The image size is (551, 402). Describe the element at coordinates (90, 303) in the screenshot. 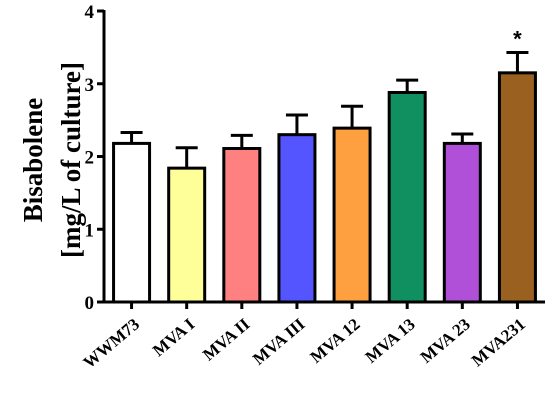

I see `y-tick-label-0: 0` at that location.